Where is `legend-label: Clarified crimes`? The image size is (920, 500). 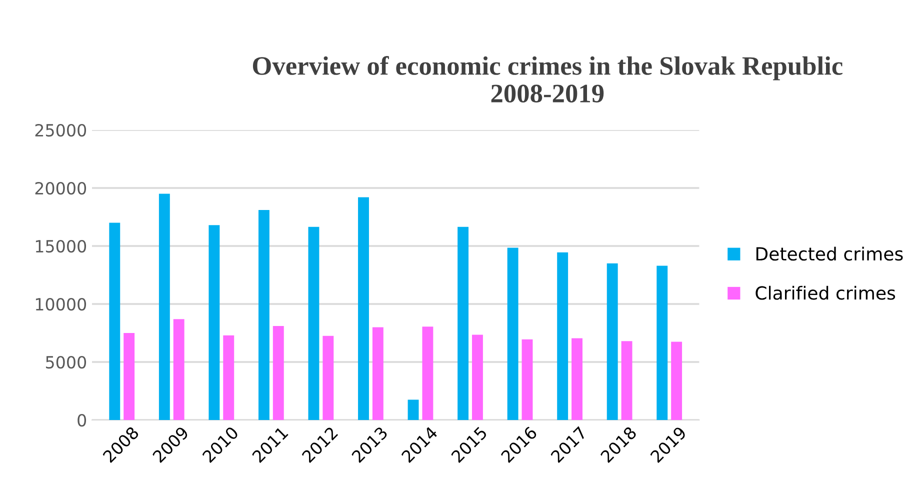 legend-label: Clarified crimes is located at coordinates (826, 293).